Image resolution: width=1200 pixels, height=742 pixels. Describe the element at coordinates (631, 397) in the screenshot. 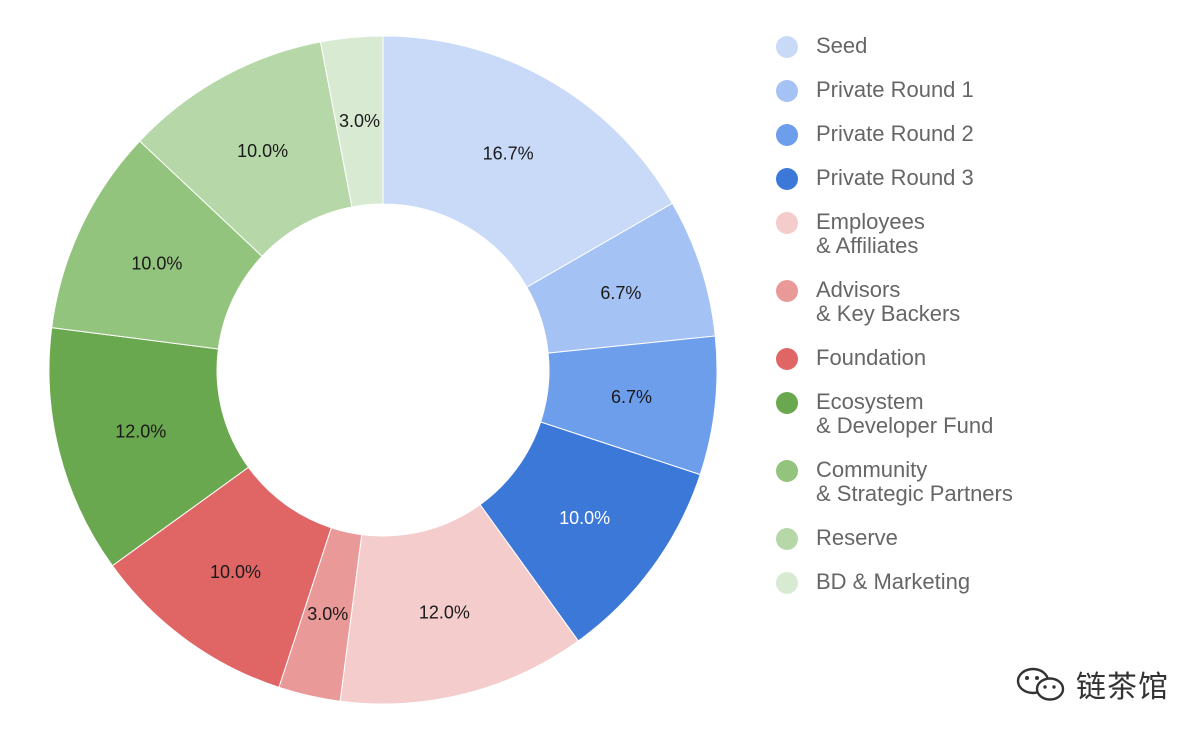

I see `slice-label-private-round-2: 6.7%` at that location.